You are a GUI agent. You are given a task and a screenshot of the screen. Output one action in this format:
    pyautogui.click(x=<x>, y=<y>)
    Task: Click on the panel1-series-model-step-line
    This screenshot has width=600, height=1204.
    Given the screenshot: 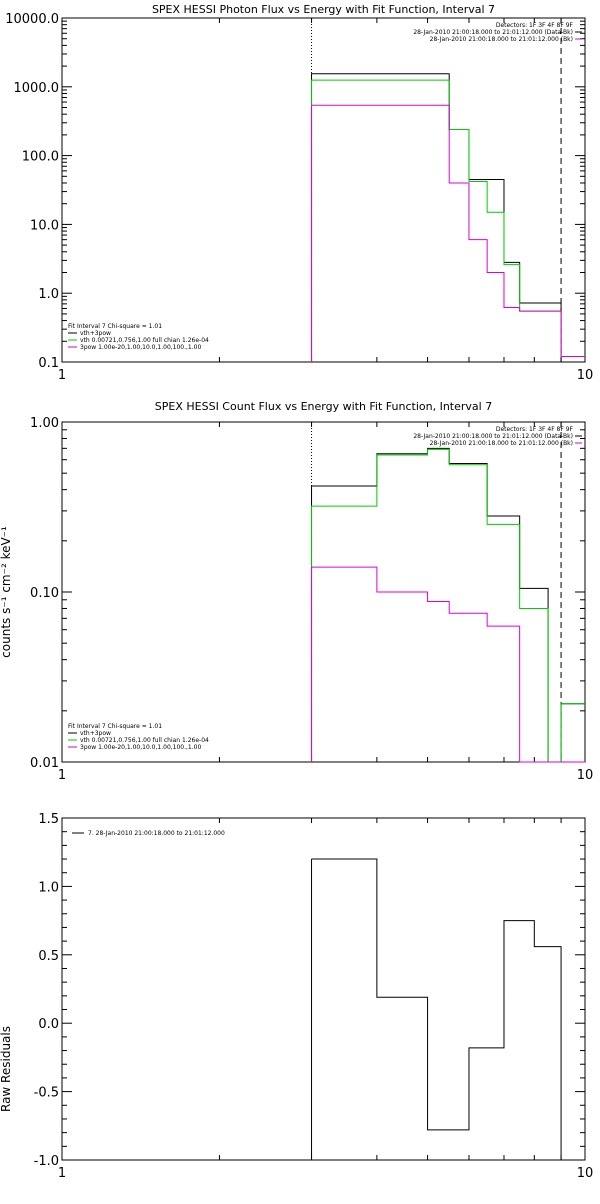 What is the action you would take?
    pyautogui.click(x=448, y=220)
    